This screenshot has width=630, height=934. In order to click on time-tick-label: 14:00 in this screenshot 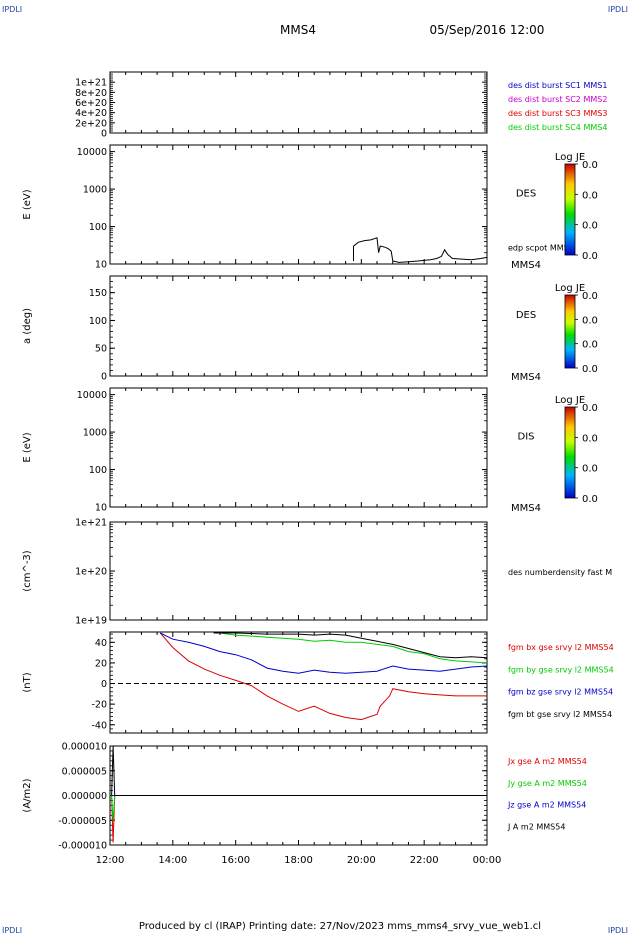, I will do `click(172, 860)`.